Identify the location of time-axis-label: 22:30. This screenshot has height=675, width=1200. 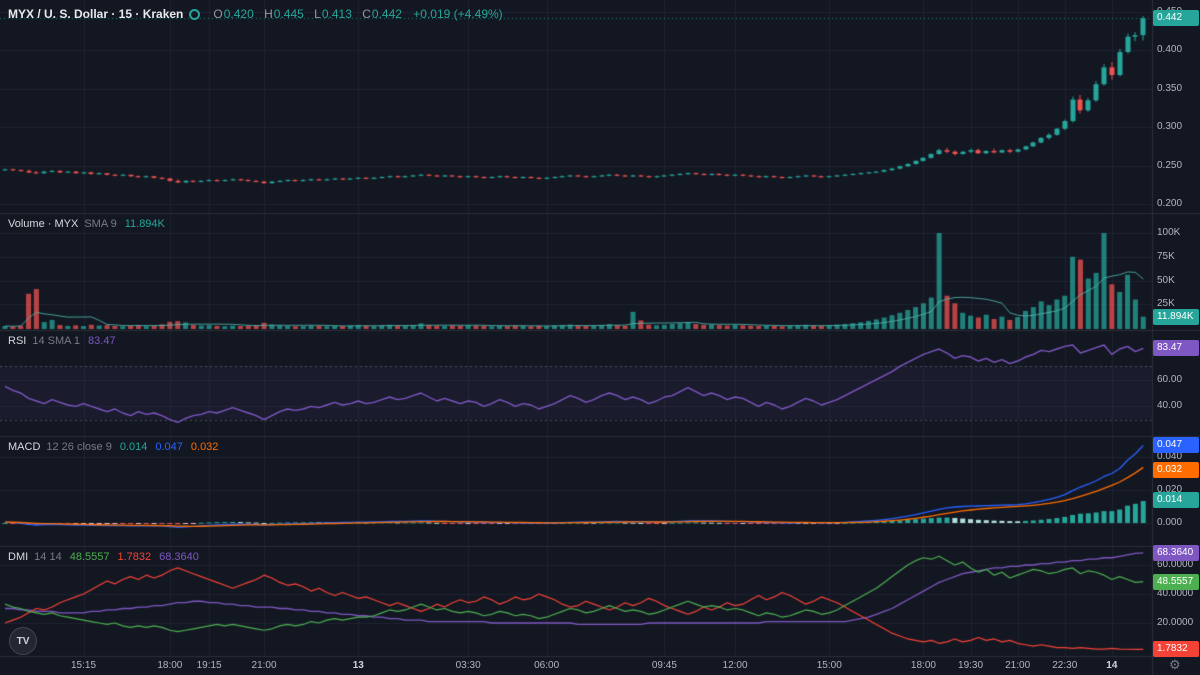
(1065, 665).